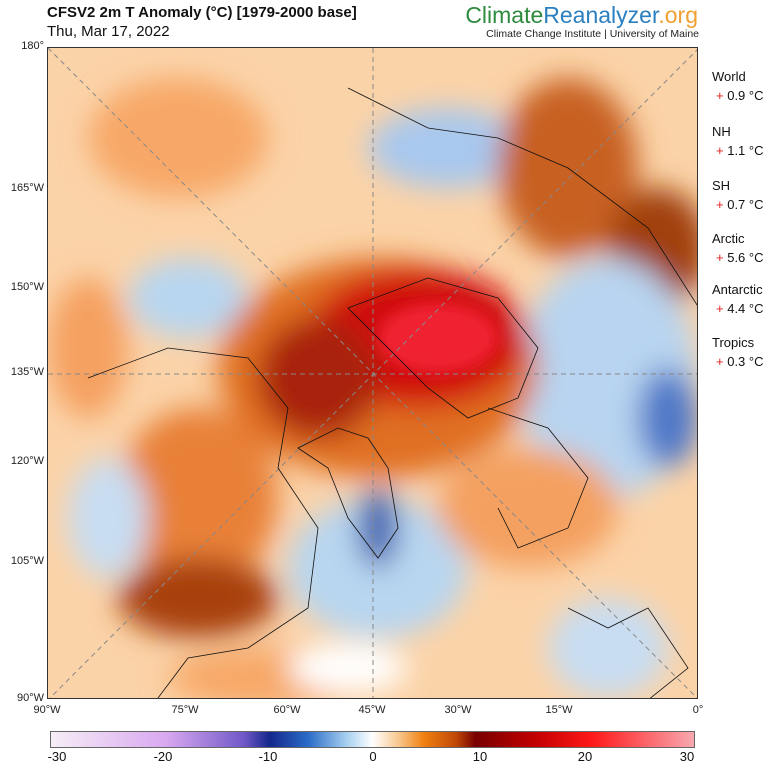  I want to click on lon-tick-label: 30°W, so click(458, 710).